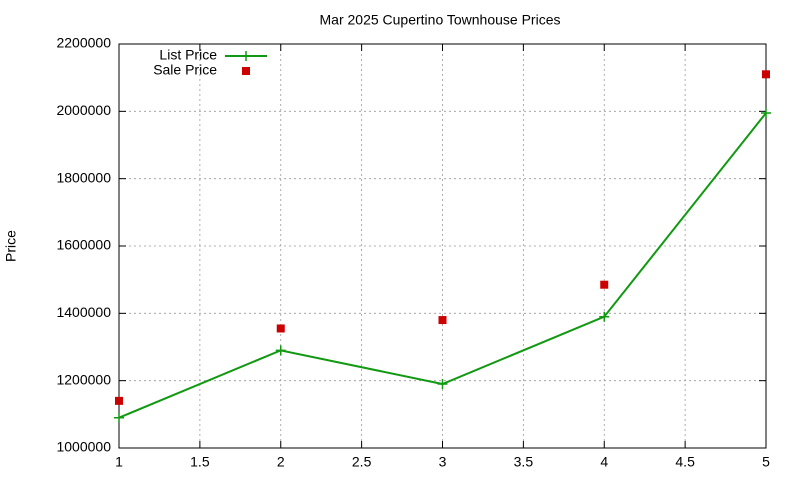  Describe the element at coordinates (766, 462) in the screenshot. I see `x-tick-label: 5` at that location.